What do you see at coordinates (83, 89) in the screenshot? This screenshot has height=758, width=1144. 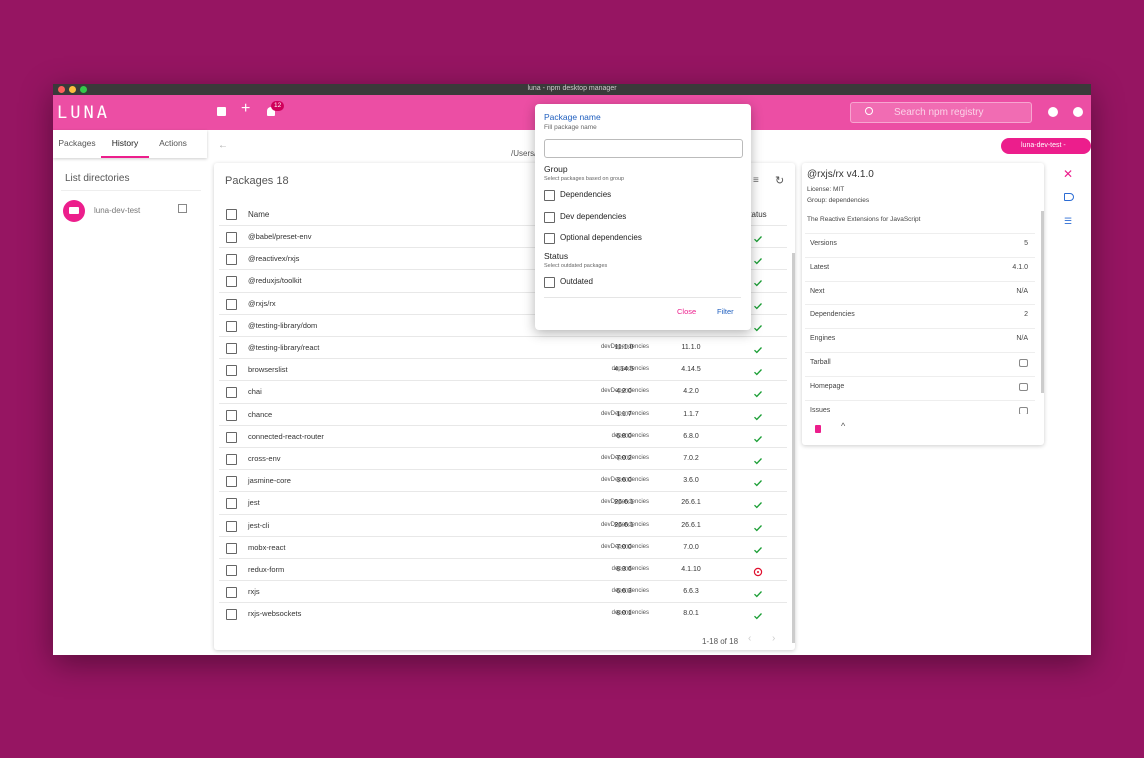 I see `max-dot` at bounding box center [83, 89].